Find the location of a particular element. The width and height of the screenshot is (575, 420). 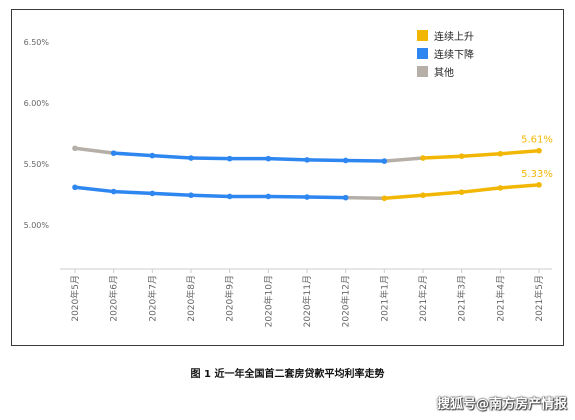

watermark: 搜狐号@南方房产情报 is located at coordinates (501, 404).